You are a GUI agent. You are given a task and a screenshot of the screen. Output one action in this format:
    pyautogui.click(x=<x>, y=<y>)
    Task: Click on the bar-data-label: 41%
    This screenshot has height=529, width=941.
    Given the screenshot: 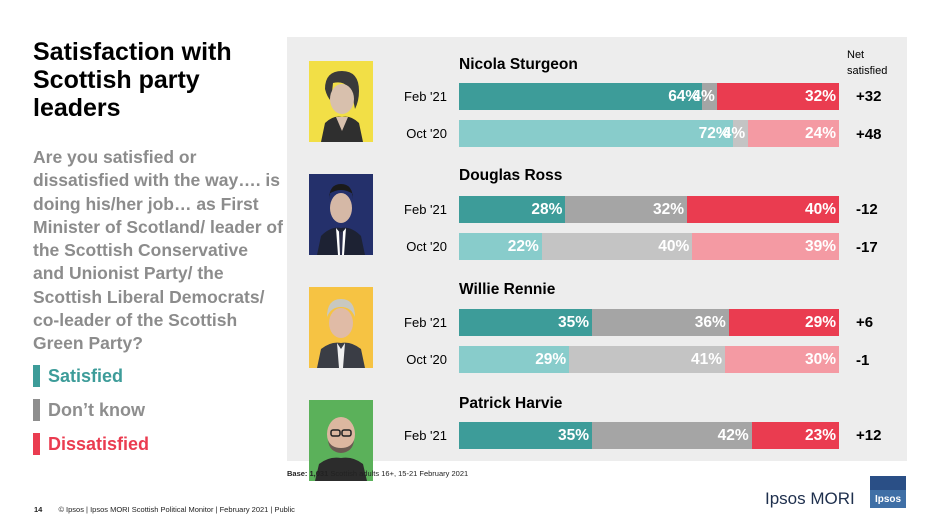 What is the action you would take?
    pyautogui.click(x=707, y=359)
    